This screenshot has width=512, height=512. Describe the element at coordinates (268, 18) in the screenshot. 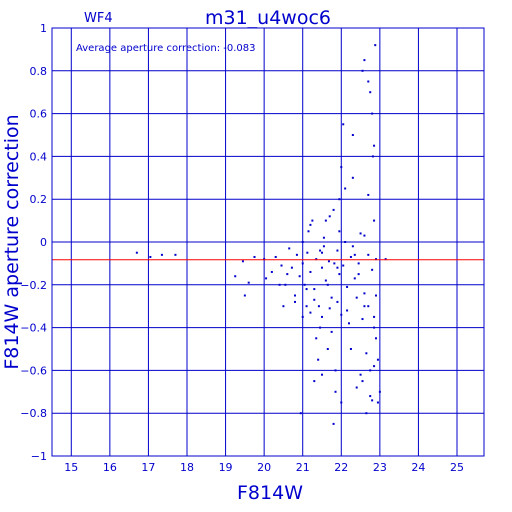

I see `chart-title: m31_u4woc6` at that location.